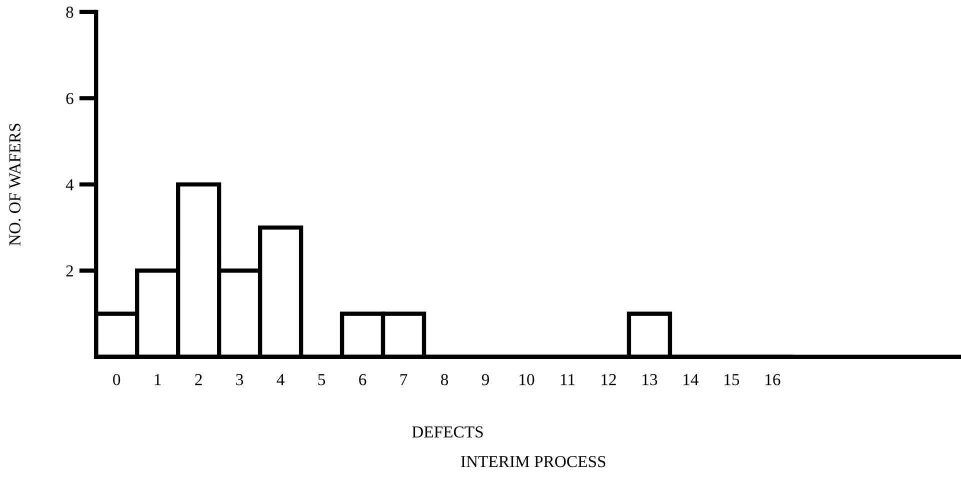 This screenshot has width=961, height=479. I want to click on x-tick-label: 11, so click(567, 380).